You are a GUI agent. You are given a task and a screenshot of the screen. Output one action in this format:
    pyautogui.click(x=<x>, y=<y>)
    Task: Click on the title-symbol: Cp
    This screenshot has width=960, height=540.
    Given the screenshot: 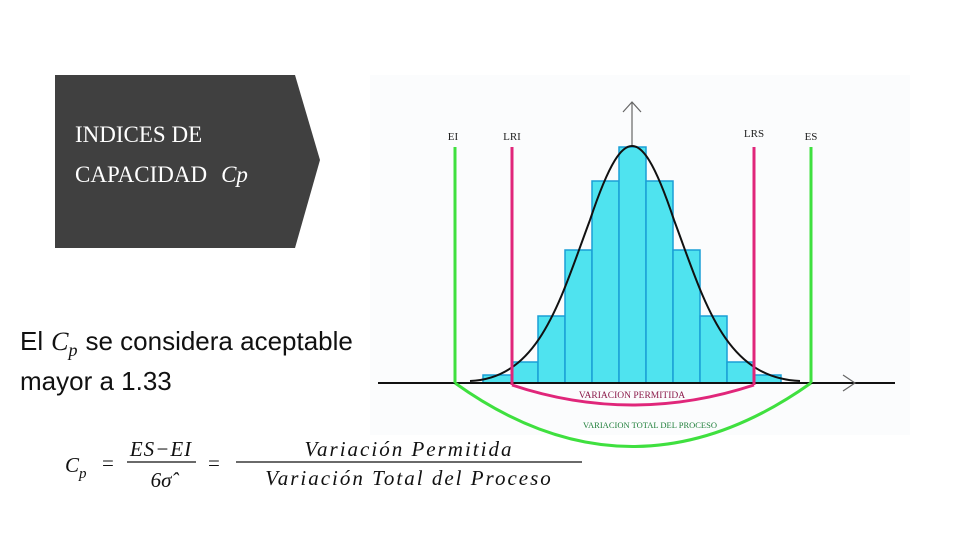 What is the action you would take?
    pyautogui.click(x=234, y=174)
    